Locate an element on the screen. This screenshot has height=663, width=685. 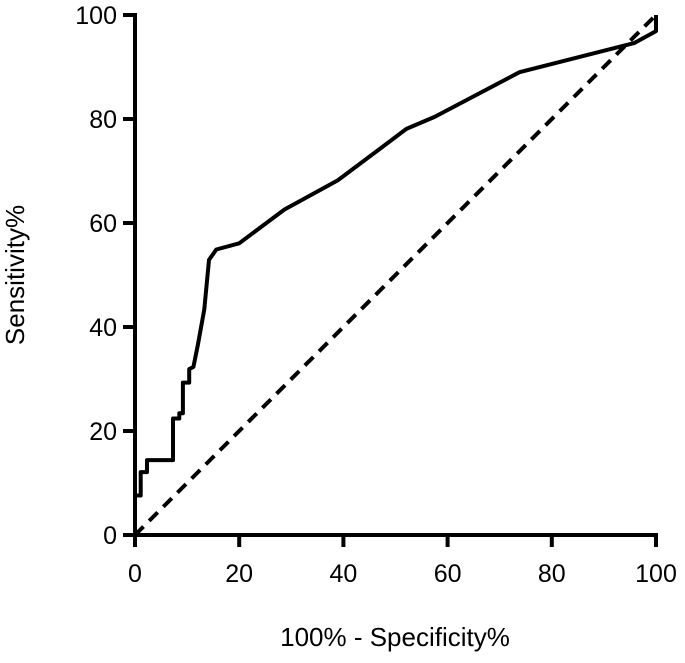
x-tick-label: 80 is located at coordinates (552, 574).